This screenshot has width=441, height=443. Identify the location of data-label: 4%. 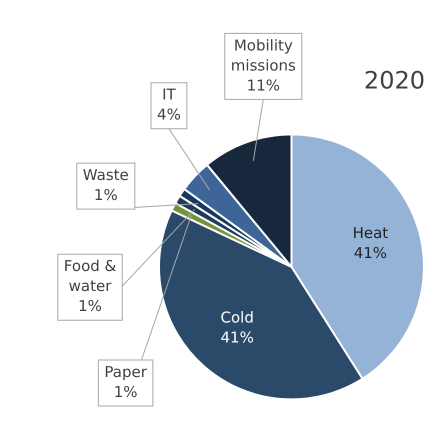
(169, 115).